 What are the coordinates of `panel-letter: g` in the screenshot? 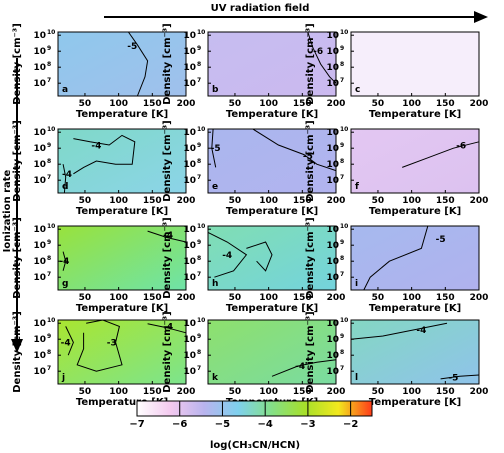 It's located at (65, 284).